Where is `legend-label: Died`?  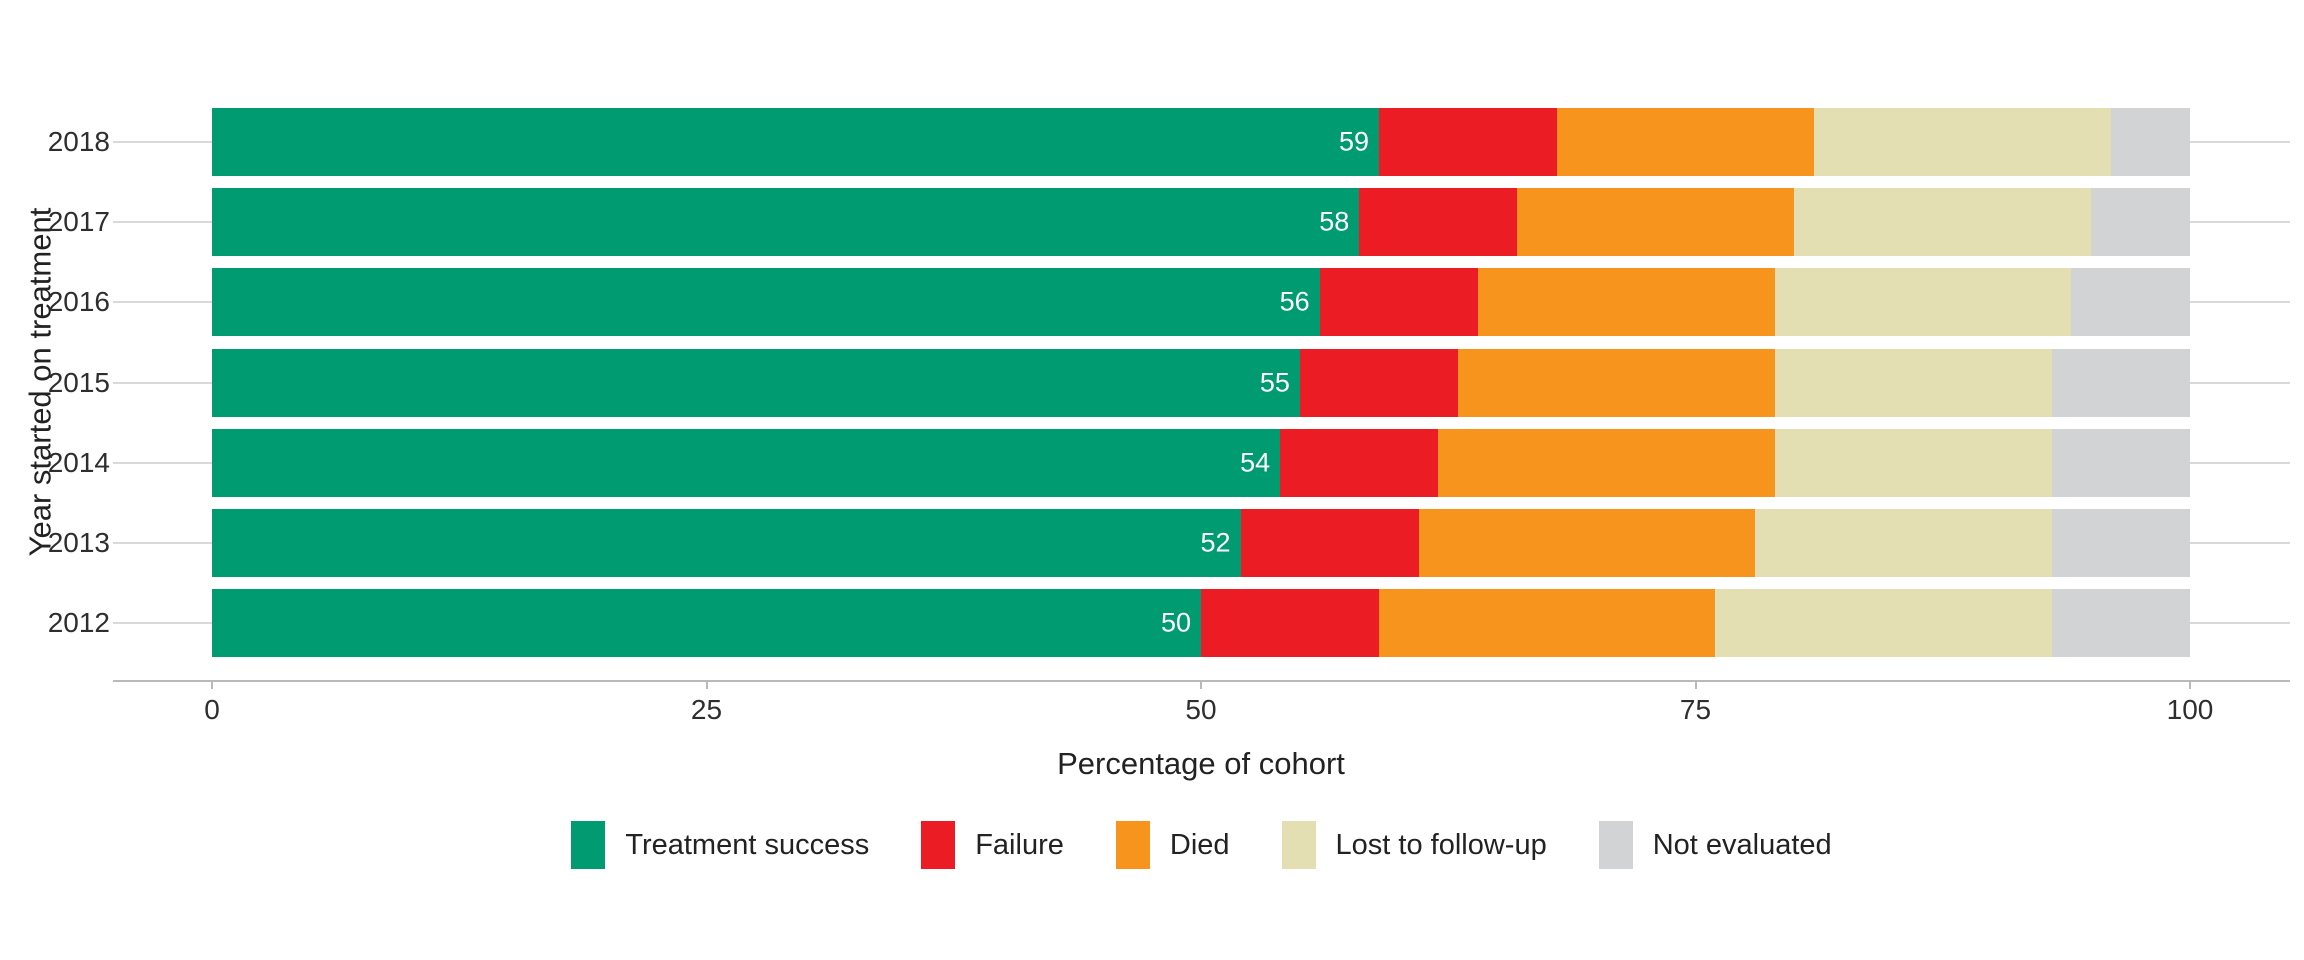 legend-label: Died is located at coordinates (1199, 844).